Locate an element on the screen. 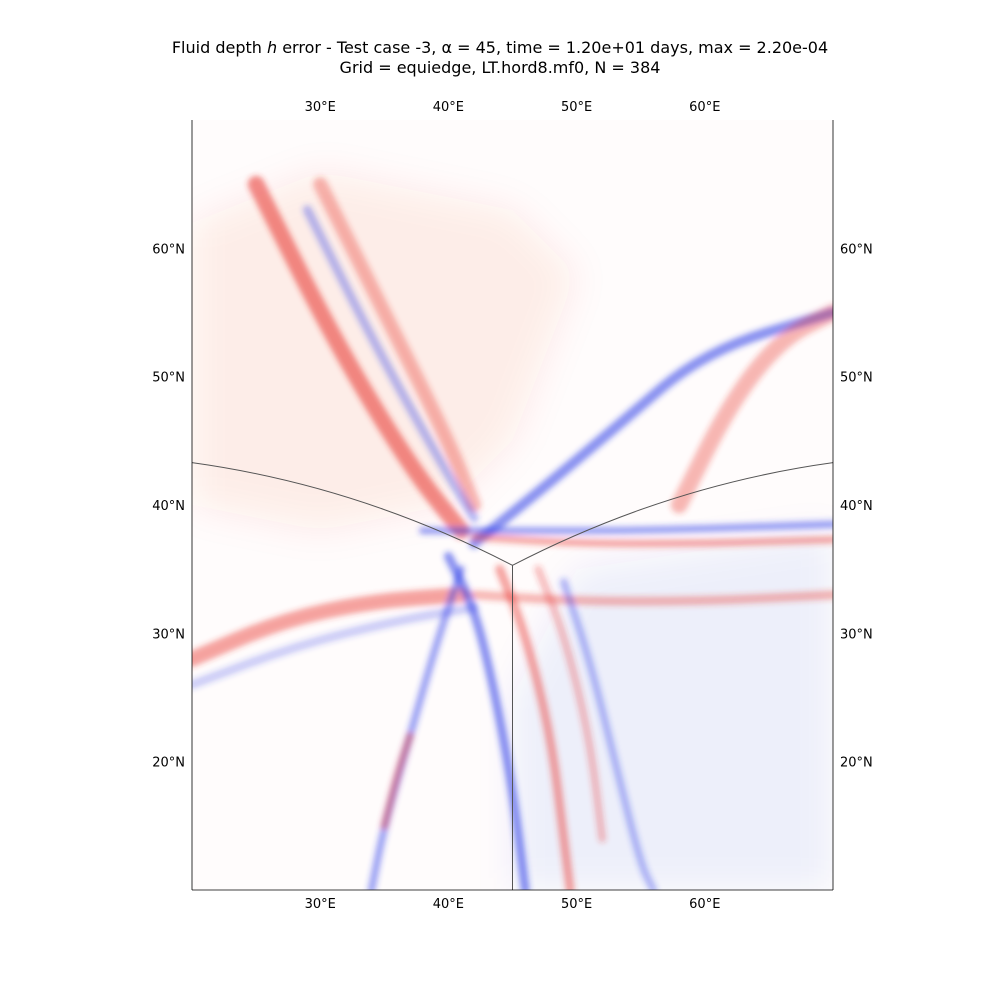  y-tick-label-left: 30°N is located at coordinates (168, 634).